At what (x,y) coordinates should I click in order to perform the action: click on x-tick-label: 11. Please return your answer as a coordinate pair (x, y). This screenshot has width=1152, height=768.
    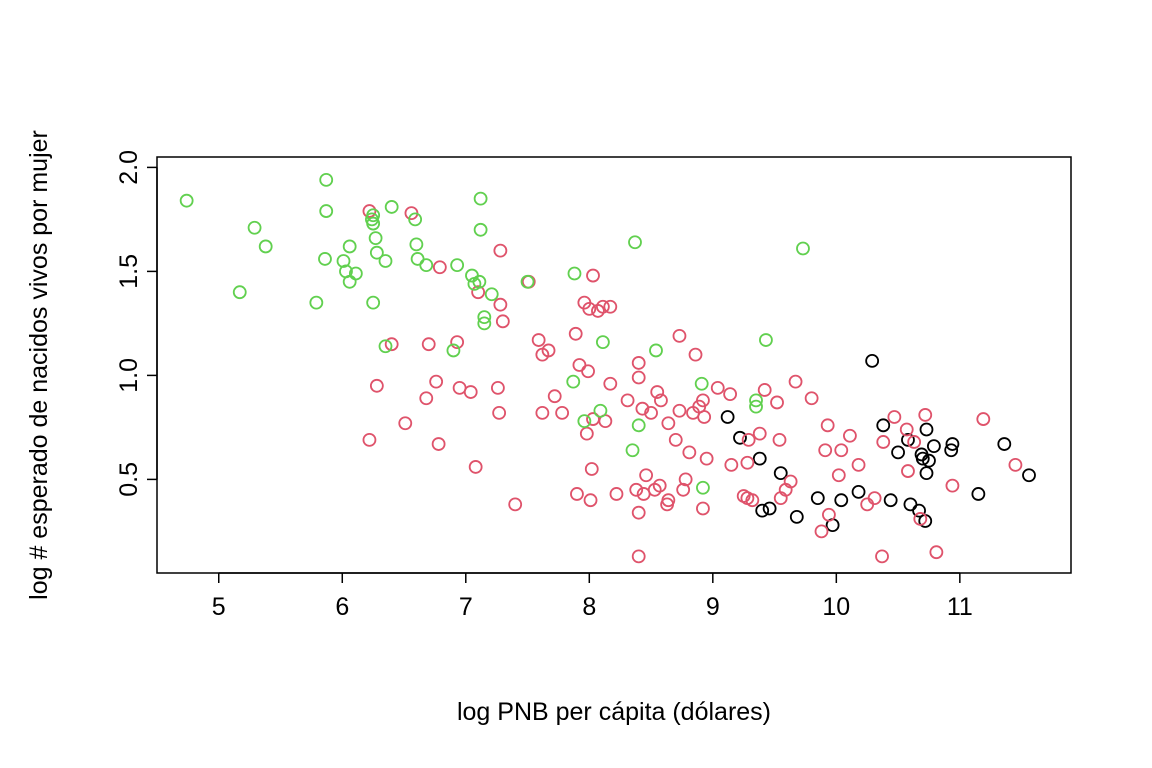
    Looking at the image, I should click on (960, 607).